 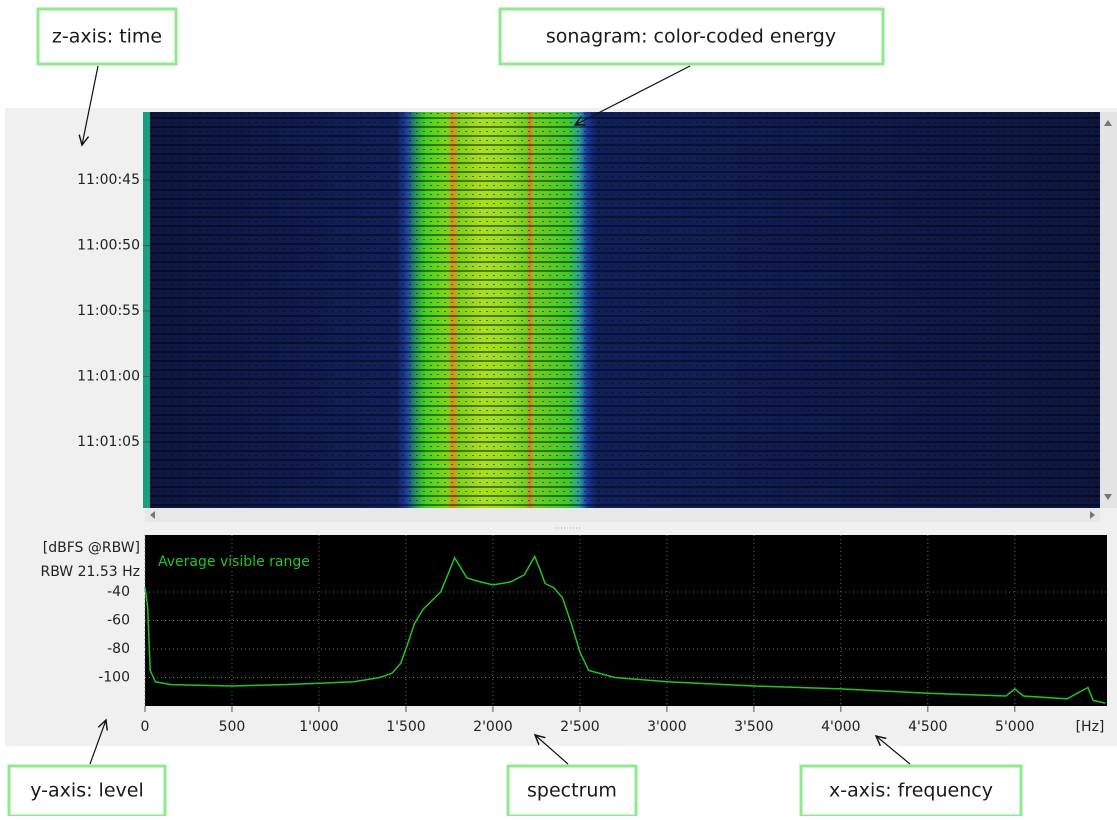 What do you see at coordinates (840, 727) in the screenshot?
I see `x-tick-label: 4'000` at bounding box center [840, 727].